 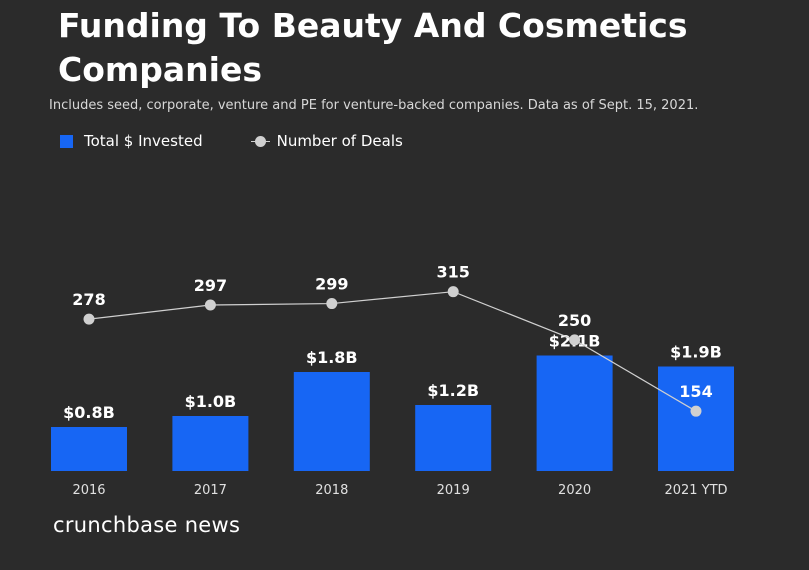 What do you see at coordinates (210, 285) in the screenshot?
I see `deal-value-label-1: 297` at bounding box center [210, 285].